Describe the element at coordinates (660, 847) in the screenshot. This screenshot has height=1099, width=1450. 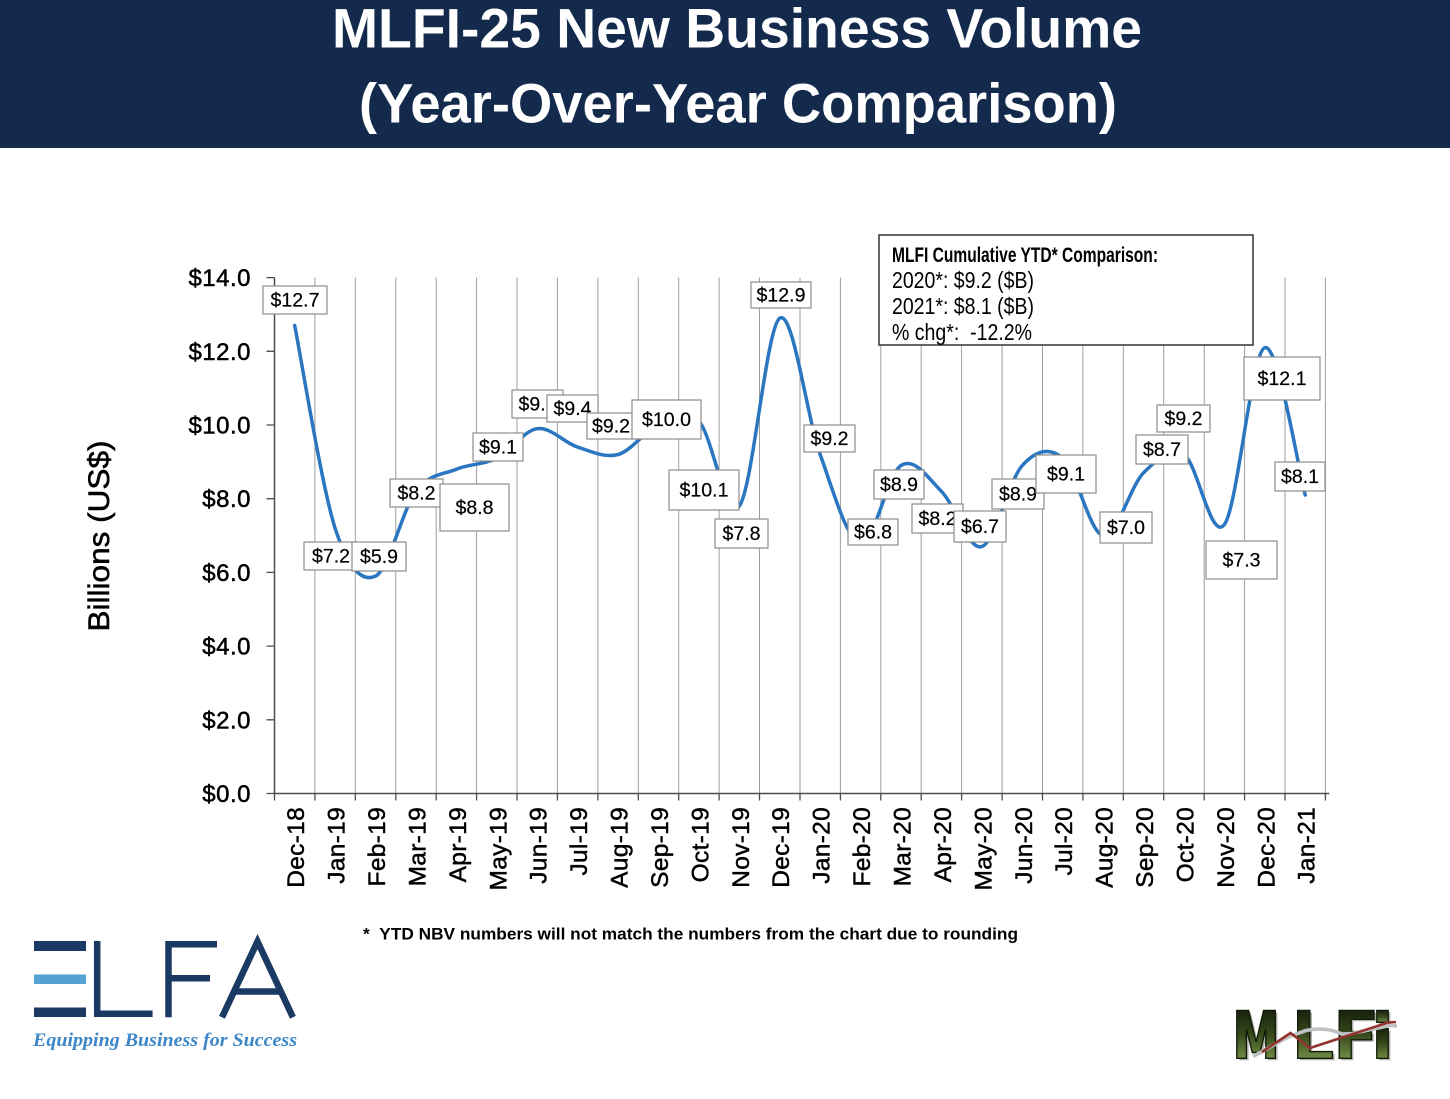
I see `svg-text: Sep-19` at that location.